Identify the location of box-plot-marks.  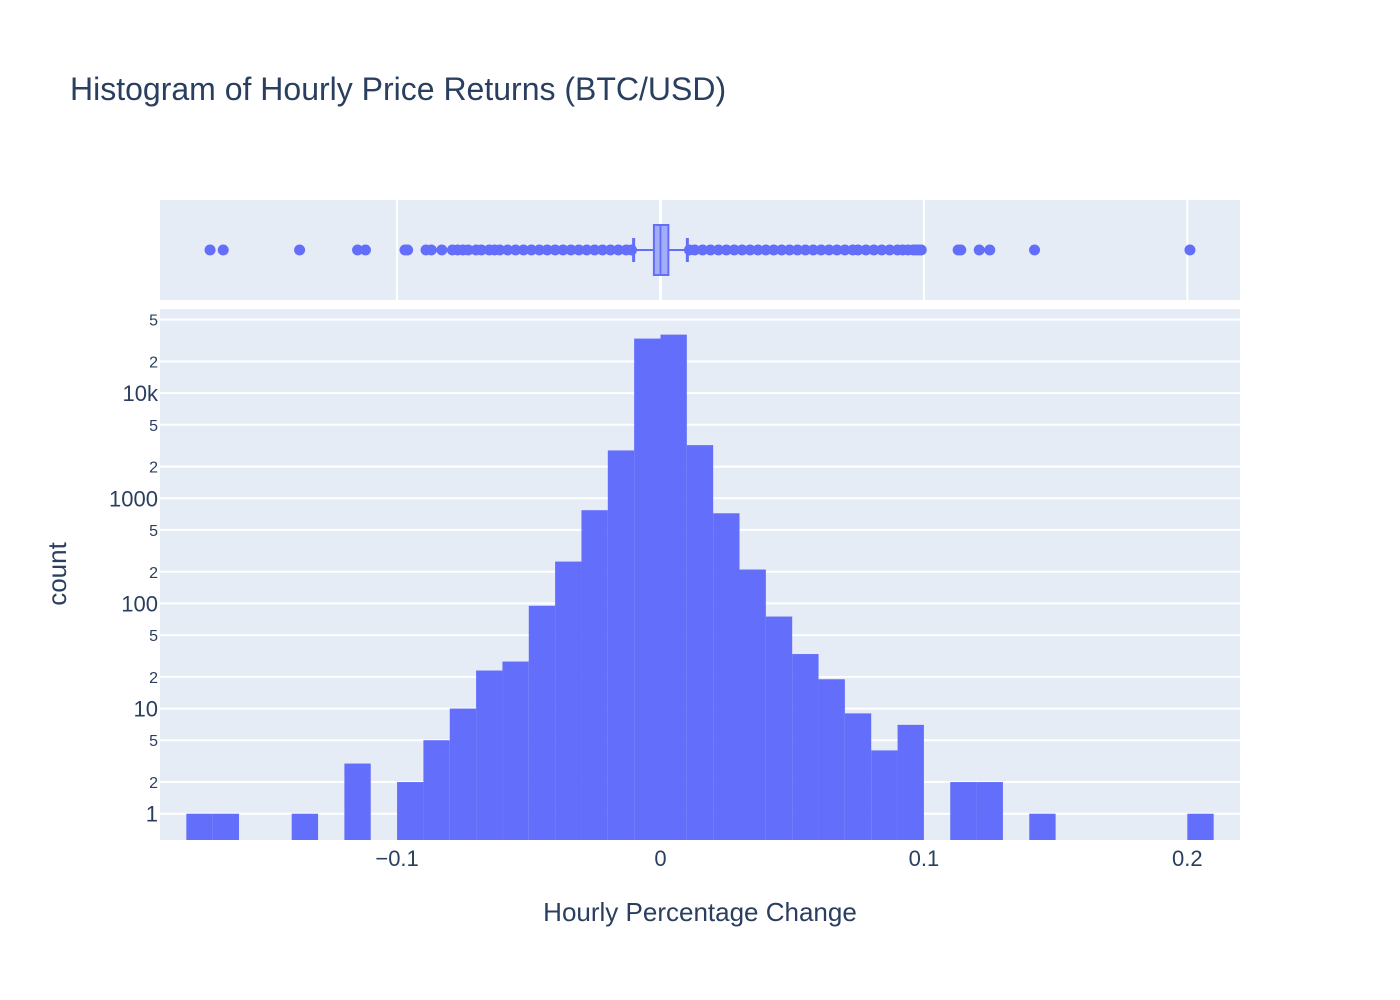
(700, 250).